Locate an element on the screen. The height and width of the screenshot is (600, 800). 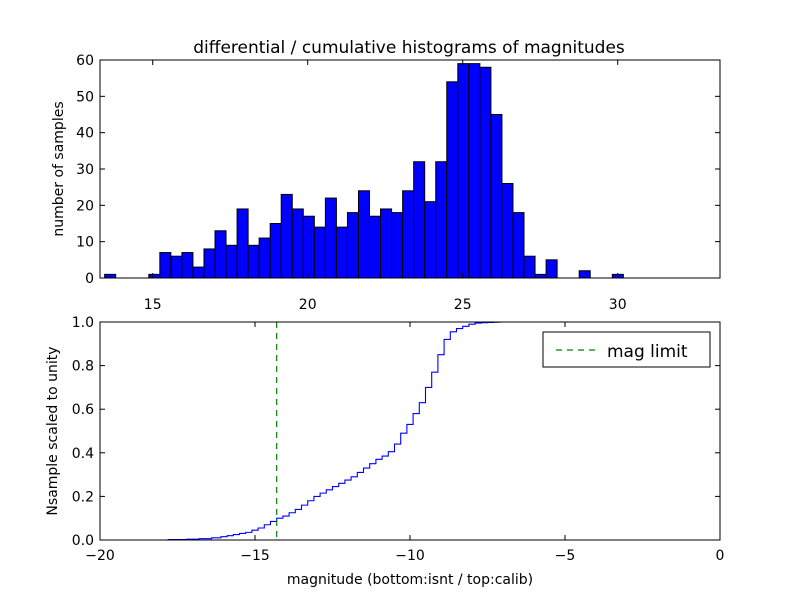
bottom-y-tick-label: 1.0 is located at coordinates (83, 323).